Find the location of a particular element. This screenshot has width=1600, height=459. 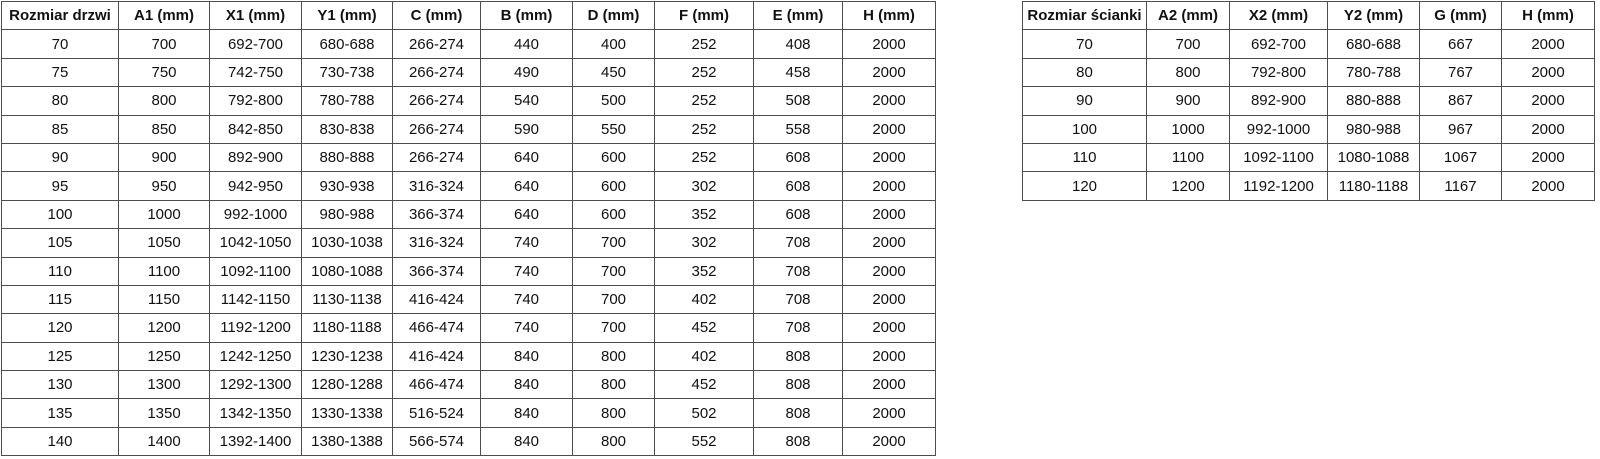

table-cell: 1050 is located at coordinates (164, 243).